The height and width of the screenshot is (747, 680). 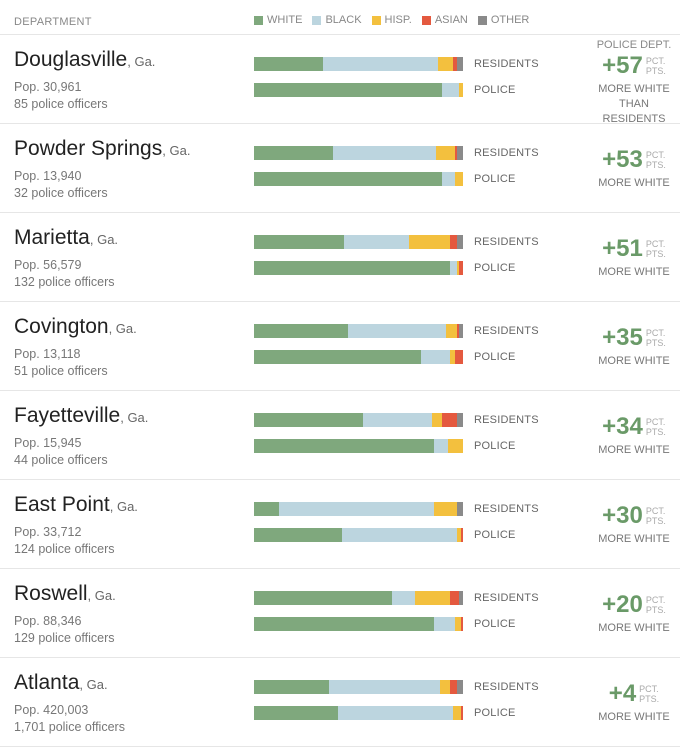 I want to click on population: Pop. 56,579, so click(x=48, y=265).